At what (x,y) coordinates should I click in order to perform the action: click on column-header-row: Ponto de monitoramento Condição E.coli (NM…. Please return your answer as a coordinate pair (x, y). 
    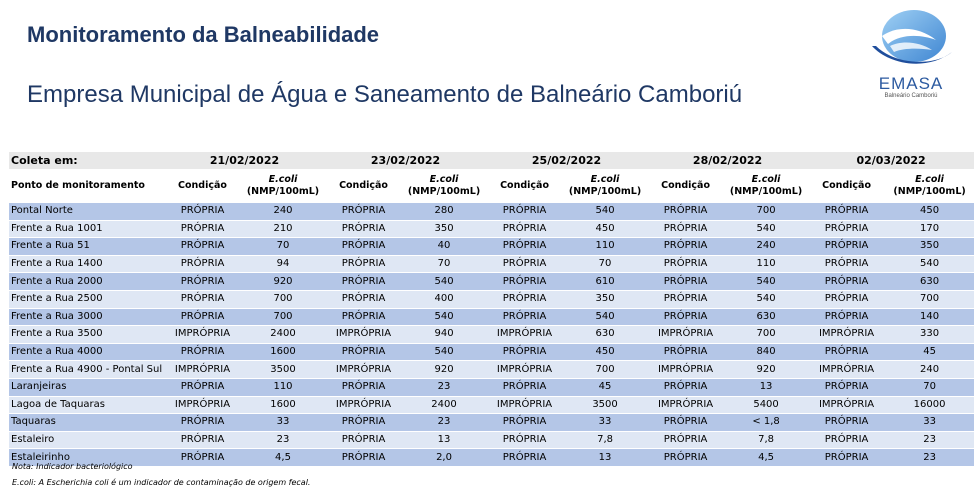
    Looking at the image, I should click on (491, 186).